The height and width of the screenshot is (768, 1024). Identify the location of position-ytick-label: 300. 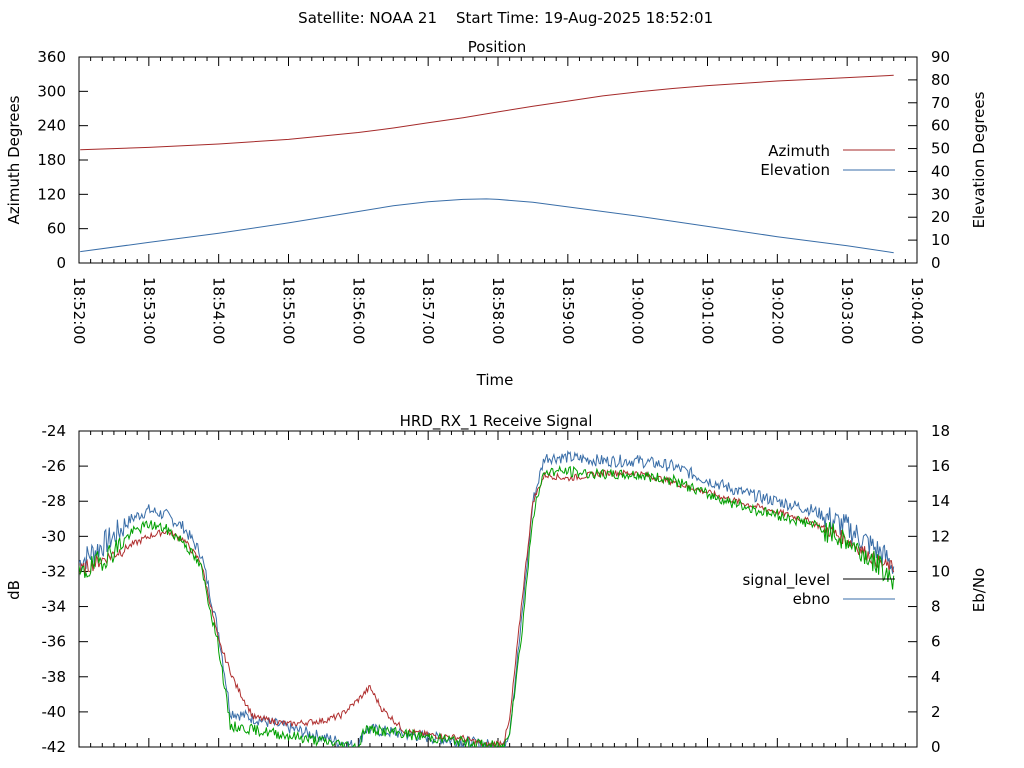
(51, 91).